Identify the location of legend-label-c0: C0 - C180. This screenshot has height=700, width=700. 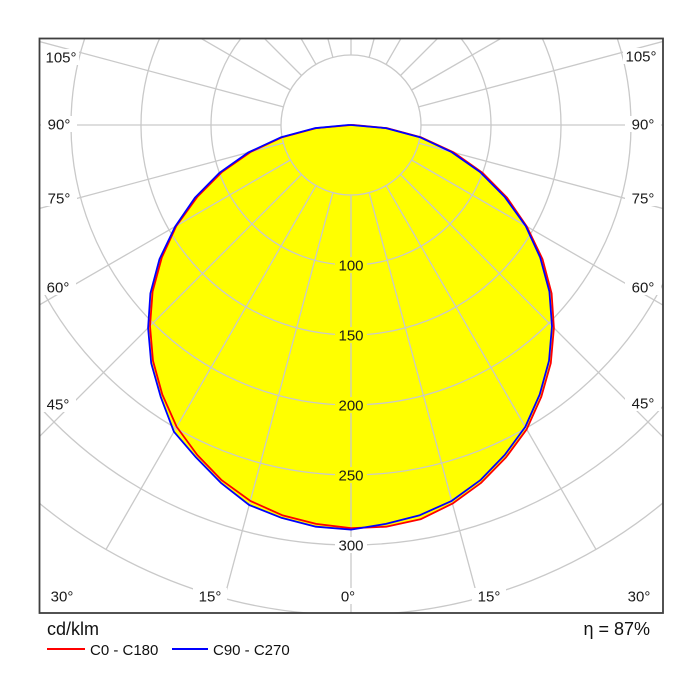
(124, 650).